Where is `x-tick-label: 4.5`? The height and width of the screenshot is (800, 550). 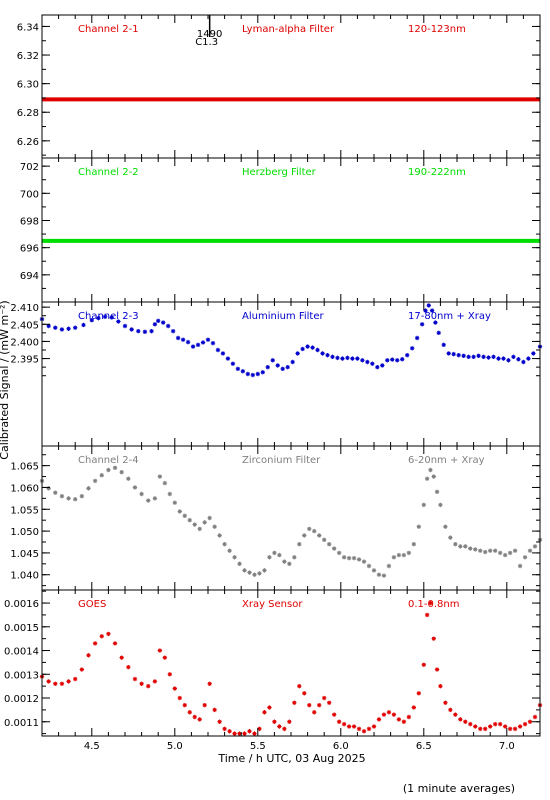 x-tick-label: 4.5 is located at coordinates (92, 746).